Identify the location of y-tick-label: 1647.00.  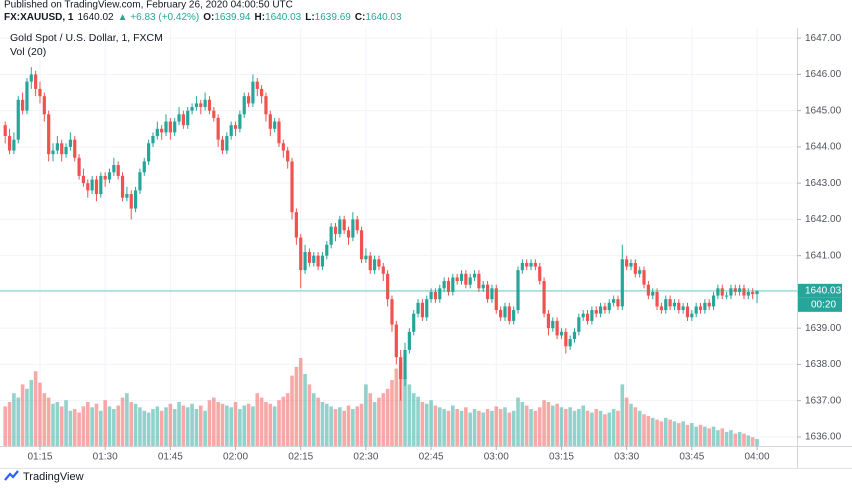
(823, 38).